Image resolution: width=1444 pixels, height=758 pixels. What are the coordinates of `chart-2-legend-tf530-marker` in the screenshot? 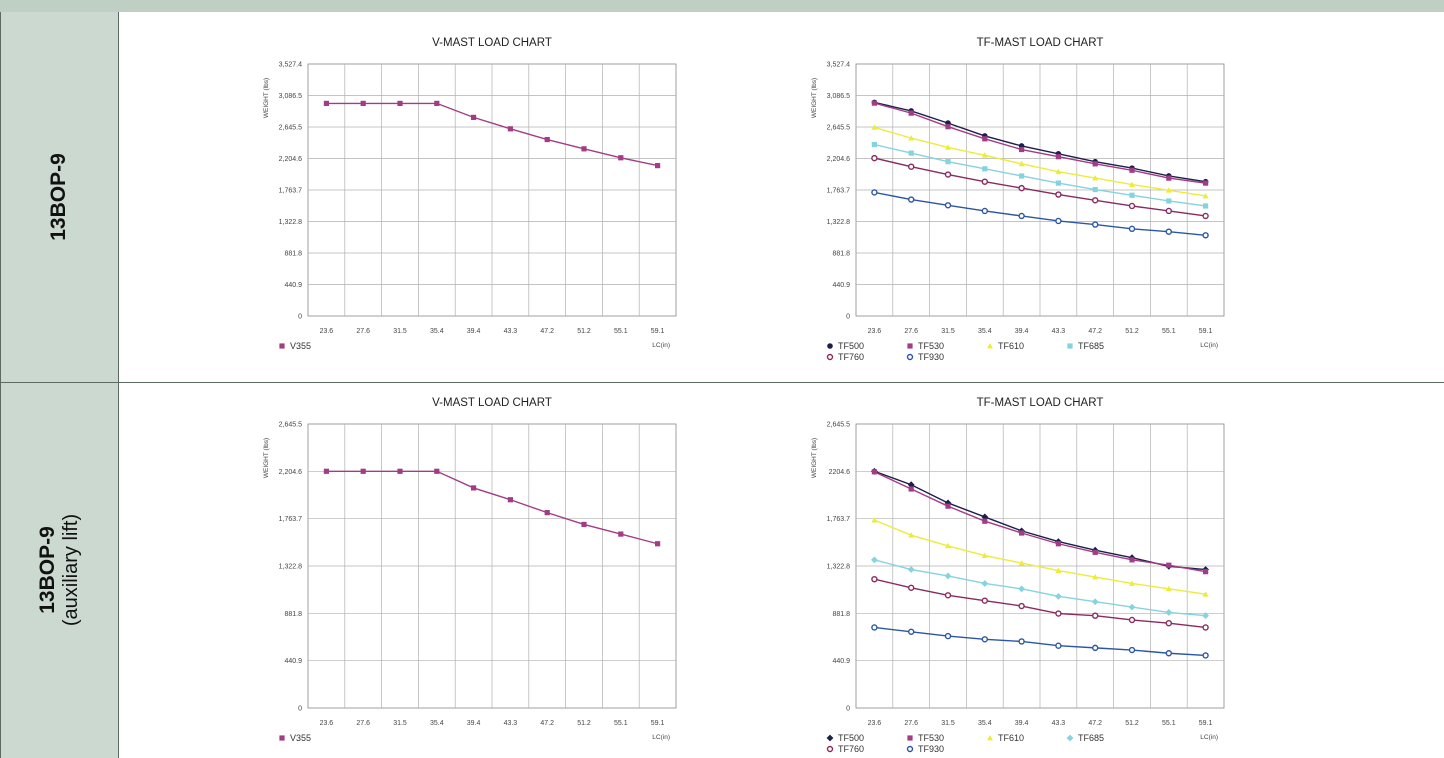 It's located at (910, 346).